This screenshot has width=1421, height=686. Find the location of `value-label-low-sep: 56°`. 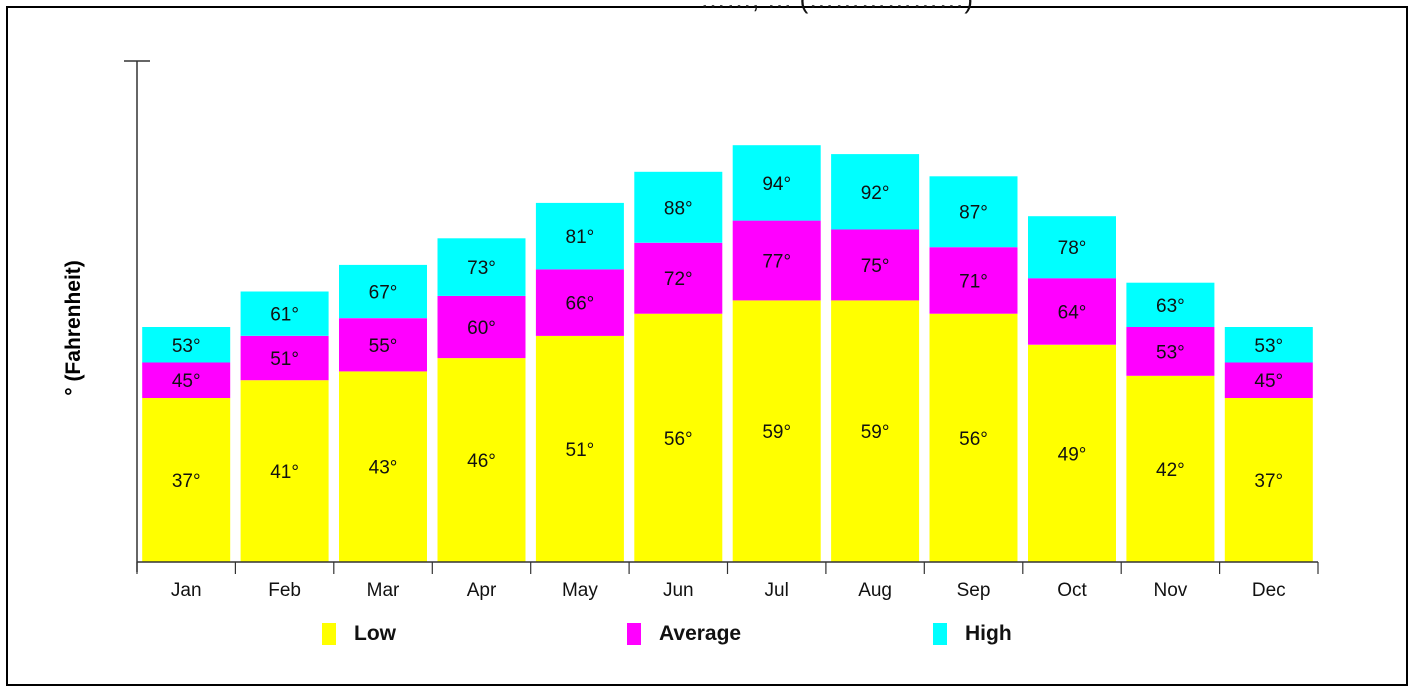

value-label-low-sep: 56° is located at coordinates (973, 439).